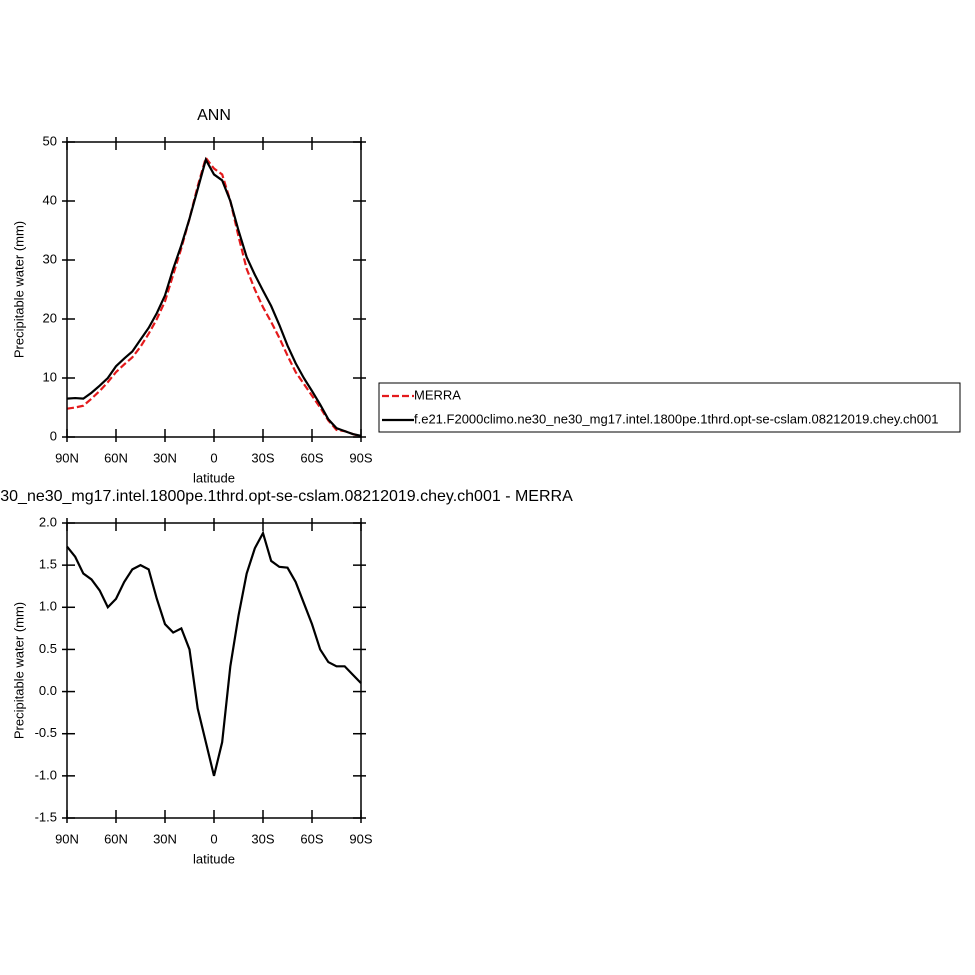  I want to click on y-tick-label: 20, so click(50, 317).